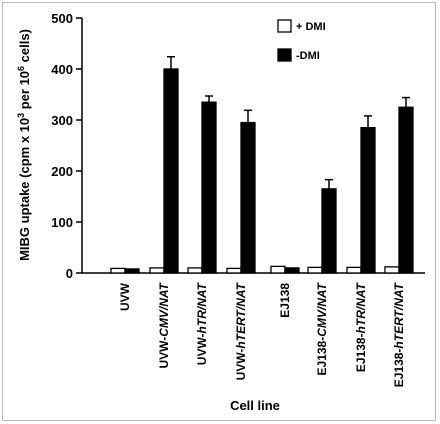 The image size is (440, 424). I want to click on y-tick-label: 0, so click(69, 273).